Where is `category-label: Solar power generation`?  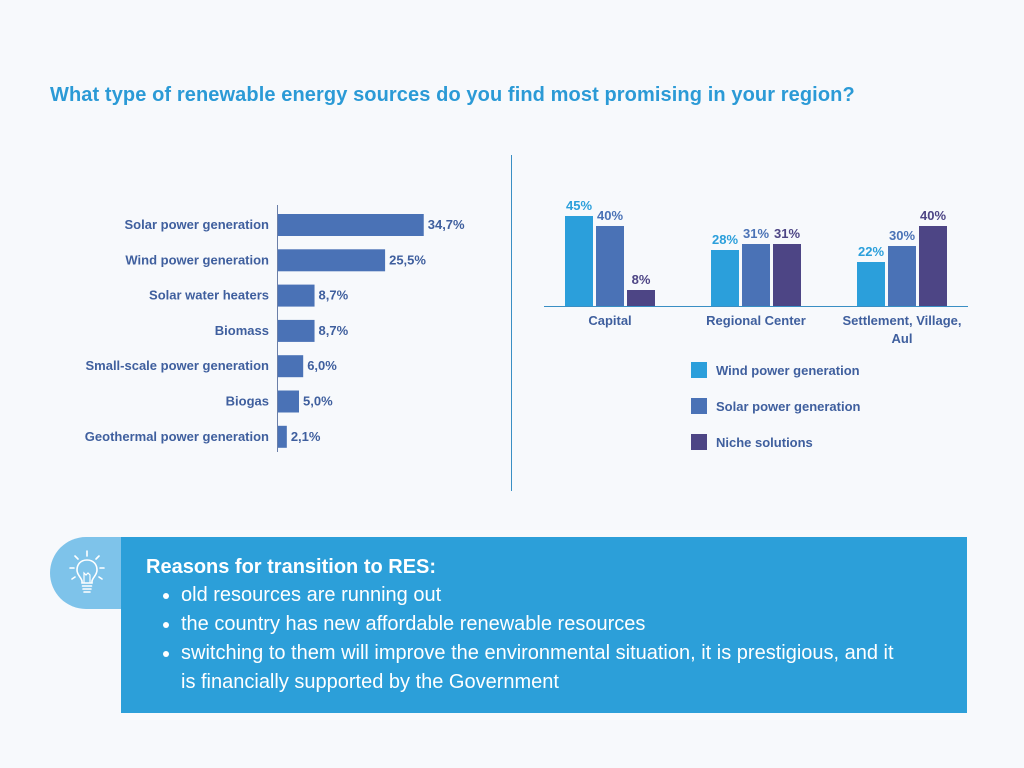
category-label: Solar power generation is located at coordinates (197, 224).